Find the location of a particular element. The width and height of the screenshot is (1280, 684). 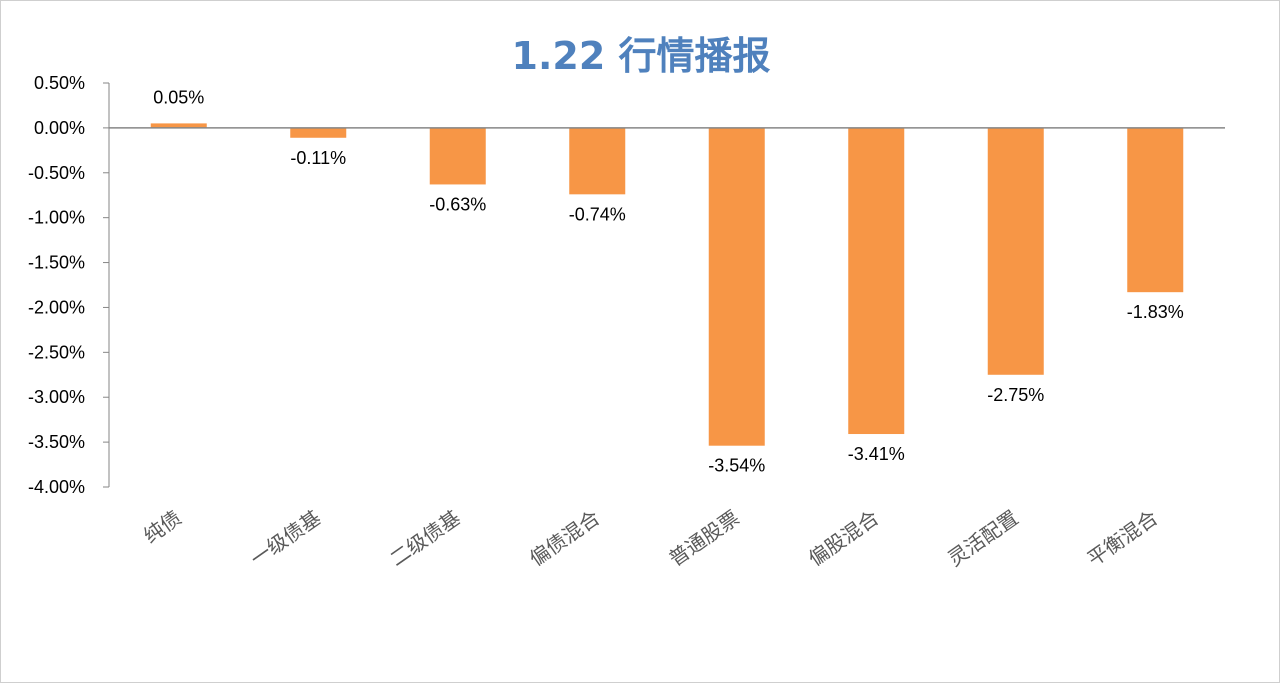

x-tick-label: 灵活配置 is located at coordinates (982, 538).